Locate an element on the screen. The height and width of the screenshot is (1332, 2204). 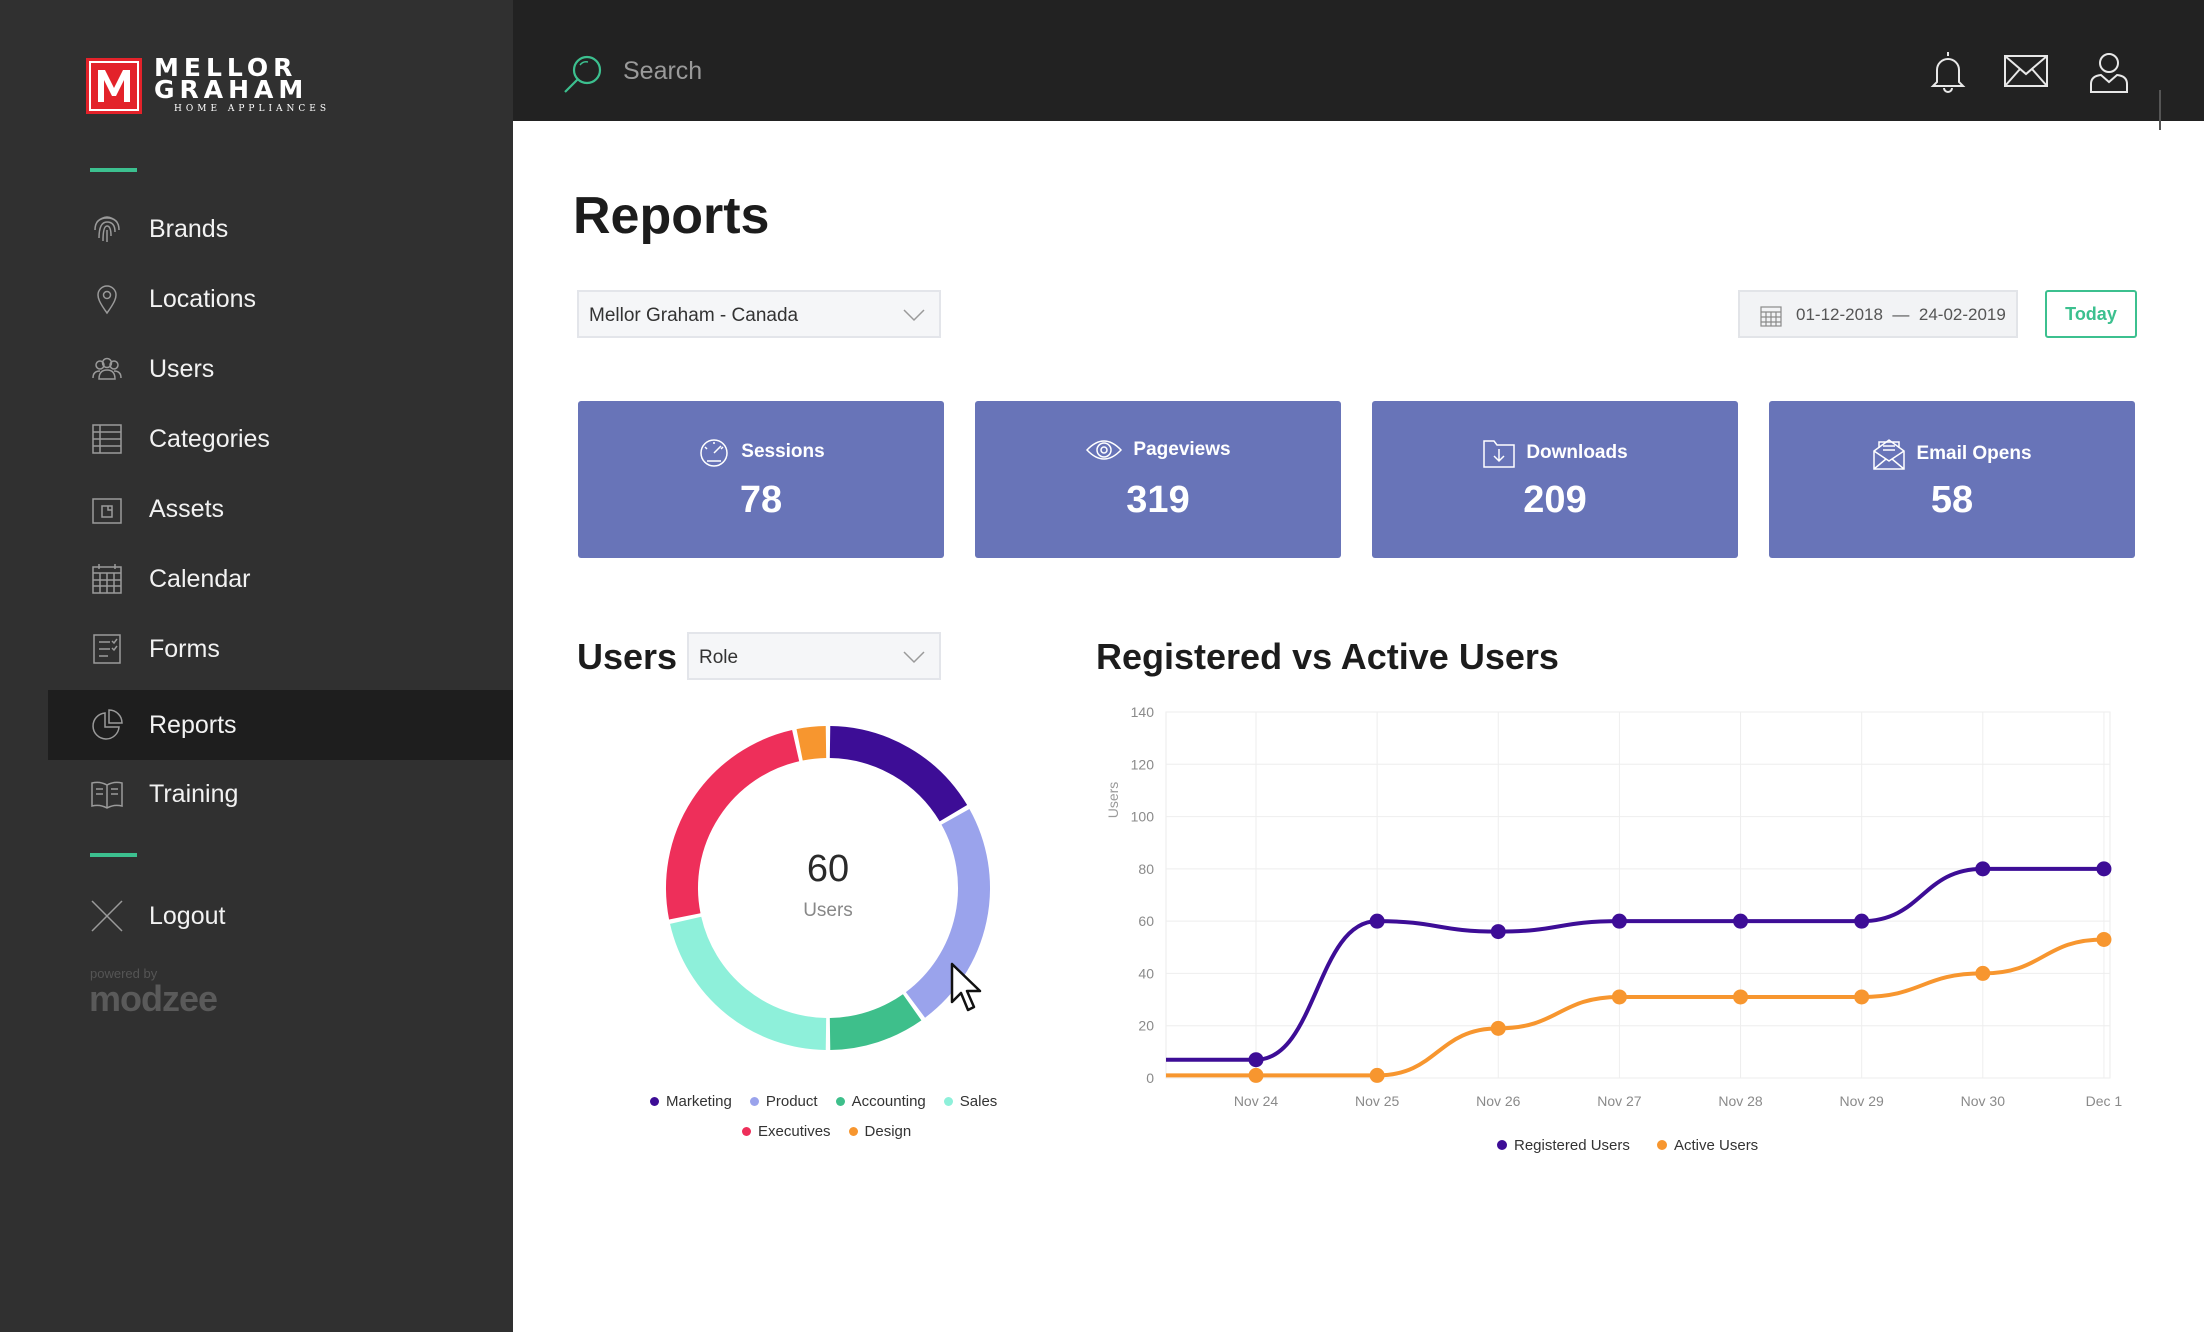
sidebar-item-brands: Brands is located at coordinates (280, 229).